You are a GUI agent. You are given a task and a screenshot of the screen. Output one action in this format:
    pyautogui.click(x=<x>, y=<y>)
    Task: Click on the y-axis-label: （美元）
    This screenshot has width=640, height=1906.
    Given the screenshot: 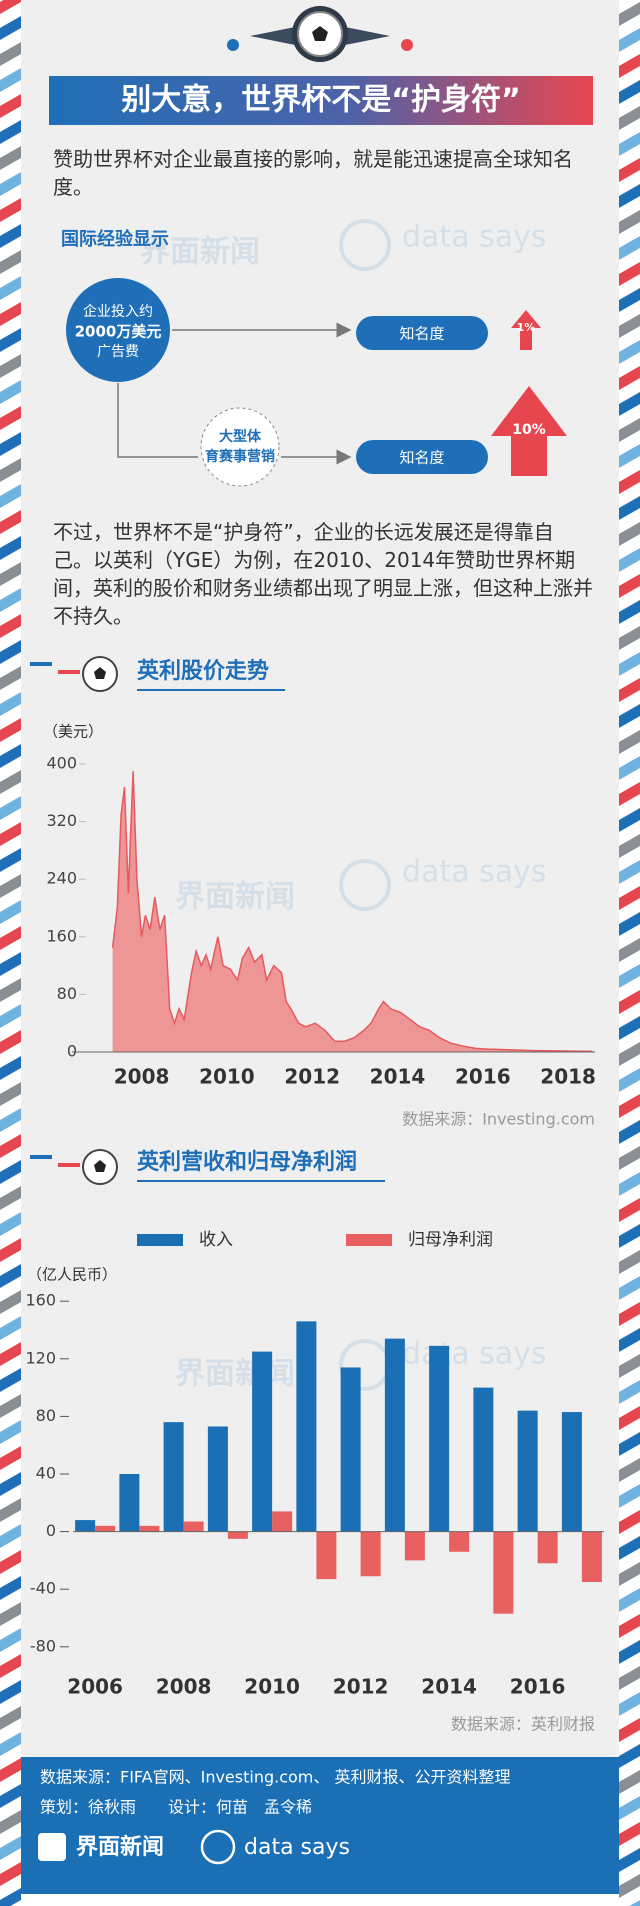 What is the action you would take?
    pyautogui.click(x=73, y=732)
    